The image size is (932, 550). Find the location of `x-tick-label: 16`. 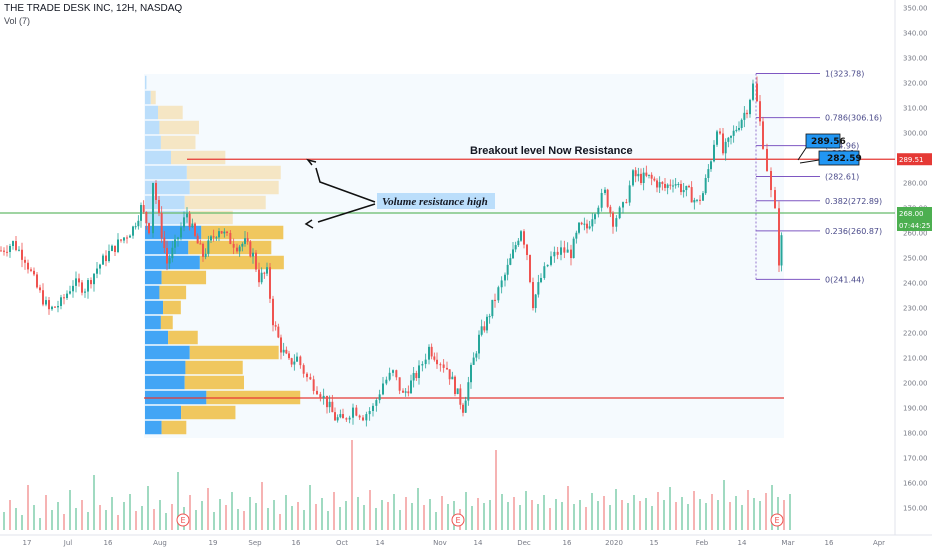

x-tick-label: 16 is located at coordinates (108, 543).